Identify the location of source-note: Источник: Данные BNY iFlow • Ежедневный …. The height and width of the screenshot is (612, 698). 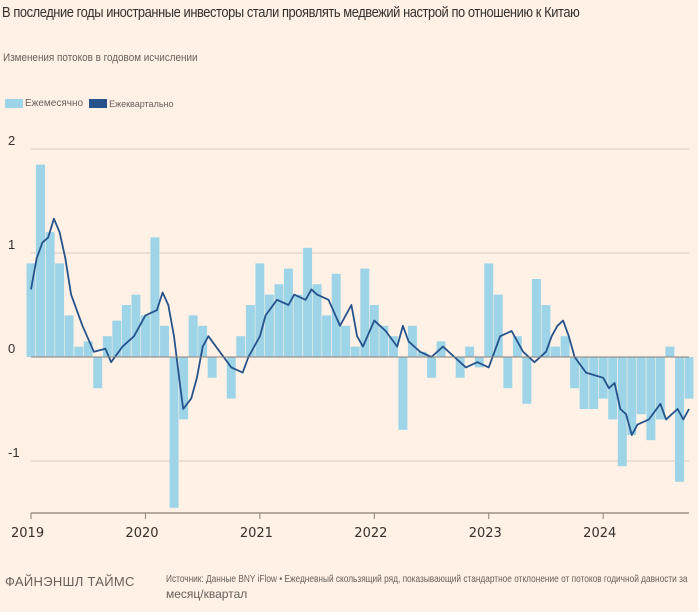
(432, 588).